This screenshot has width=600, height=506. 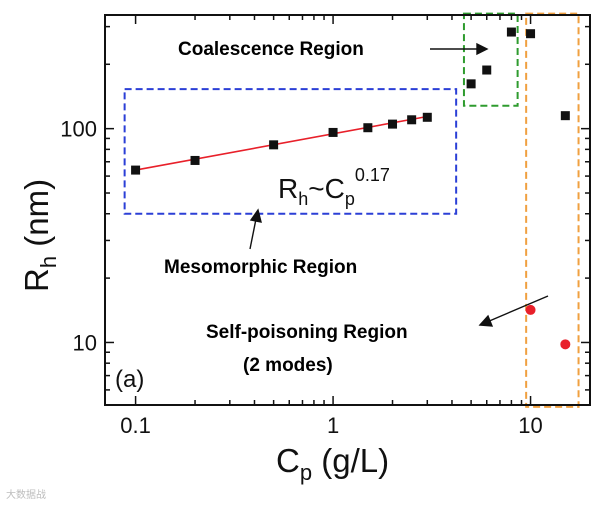 What do you see at coordinates (288, 188) in the screenshot?
I see `eq-r: R` at bounding box center [288, 188].